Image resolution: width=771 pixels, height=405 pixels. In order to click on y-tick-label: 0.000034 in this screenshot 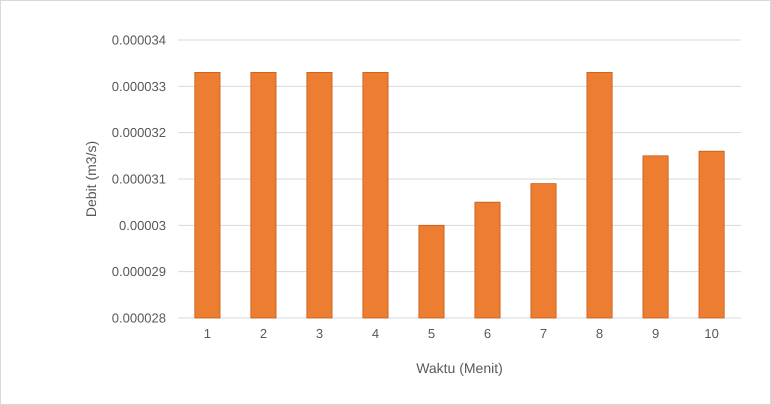, I will do `click(139, 40)`.